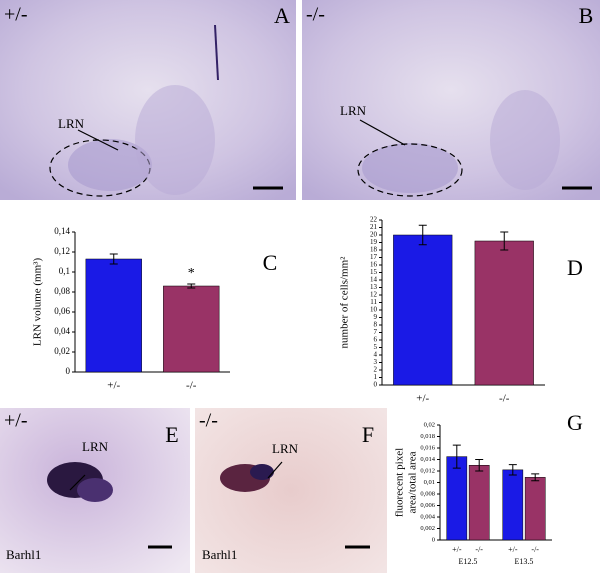  What do you see at coordinates (38, 302) in the screenshot?
I see `y-axis-label: LRN volume (mm³)` at bounding box center [38, 302].